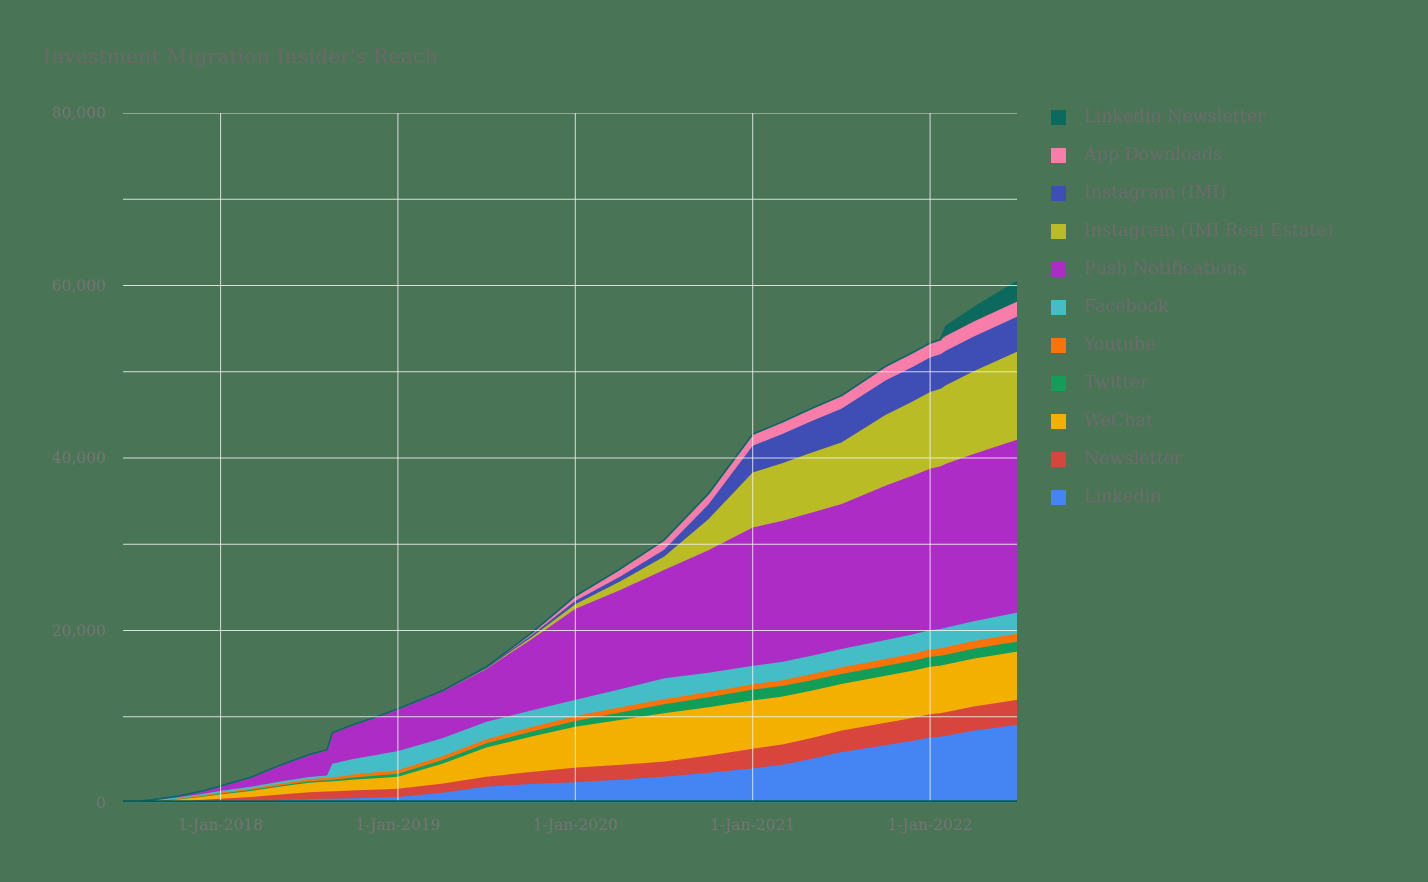 The image size is (1428, 882). What do you see at coordinates (1123, 497) in the screenshot?
I see `legend-label: Linkedin` at bounding box center [1123, 497].